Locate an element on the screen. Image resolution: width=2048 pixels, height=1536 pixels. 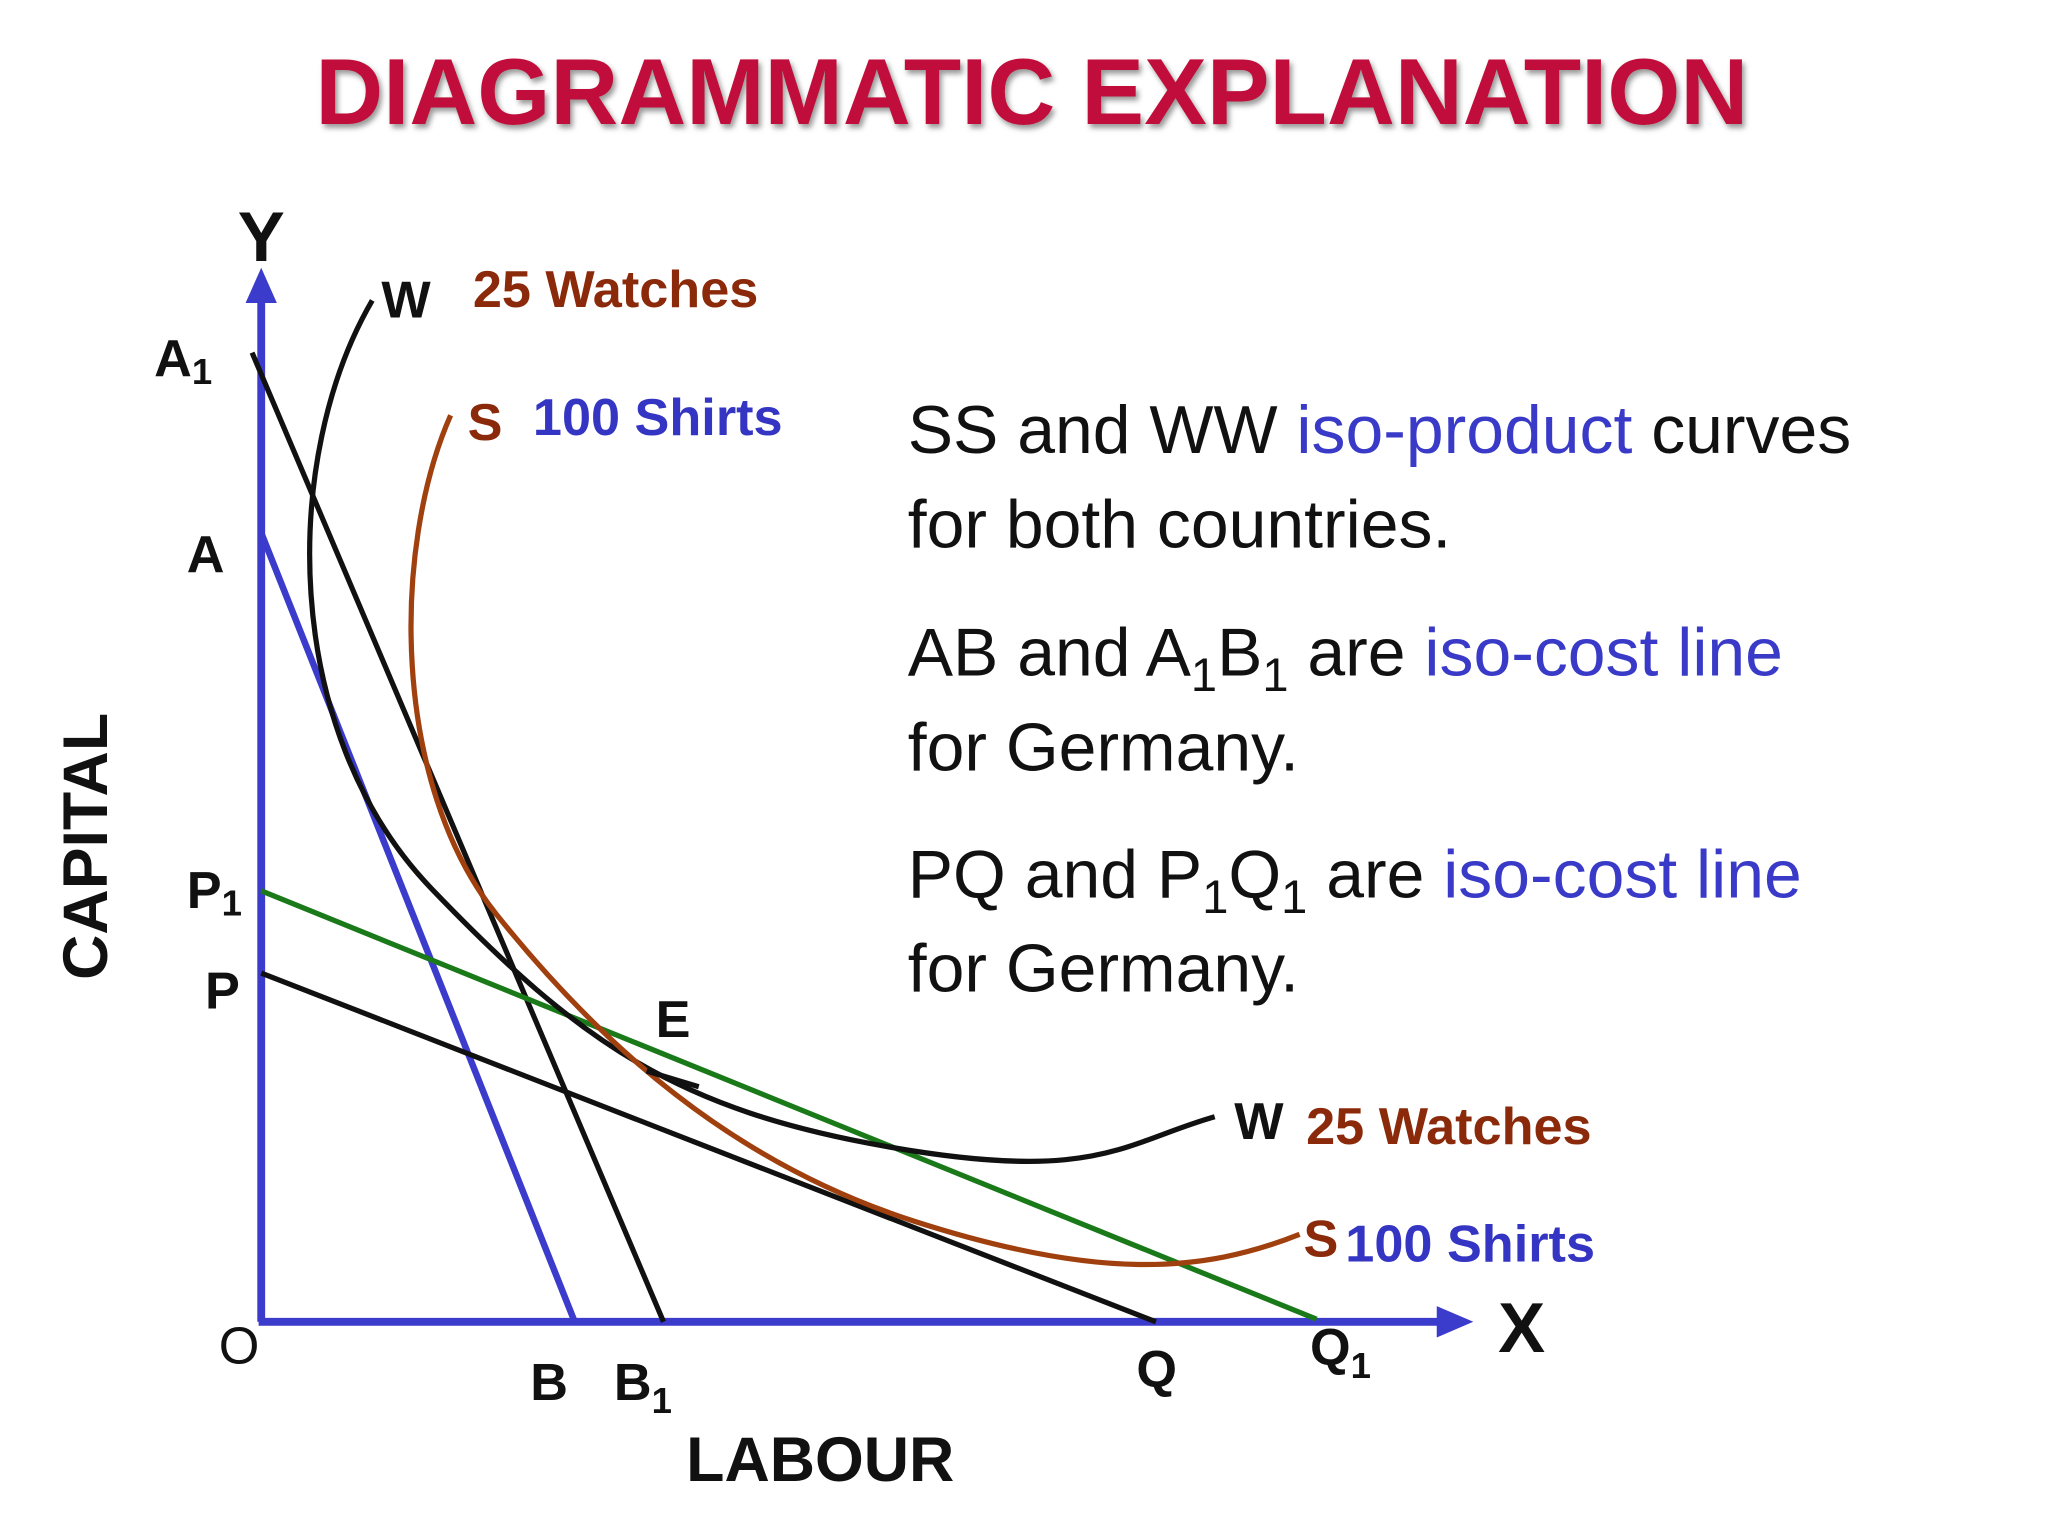
y-arrow is located at coordinates (261, 285).